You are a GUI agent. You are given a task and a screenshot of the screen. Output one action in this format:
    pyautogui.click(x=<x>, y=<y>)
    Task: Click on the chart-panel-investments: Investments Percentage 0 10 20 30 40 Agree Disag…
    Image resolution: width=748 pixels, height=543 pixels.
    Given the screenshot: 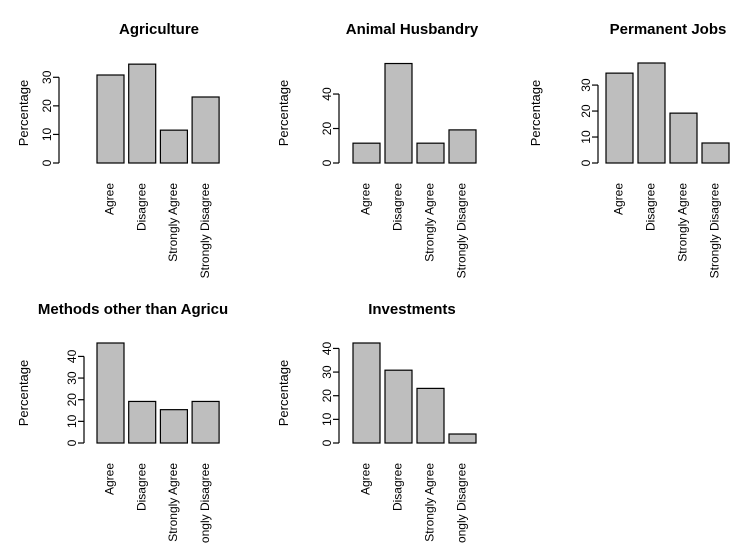 What is the action you would take?
    pyautogui.click(x=376, y=422)
    